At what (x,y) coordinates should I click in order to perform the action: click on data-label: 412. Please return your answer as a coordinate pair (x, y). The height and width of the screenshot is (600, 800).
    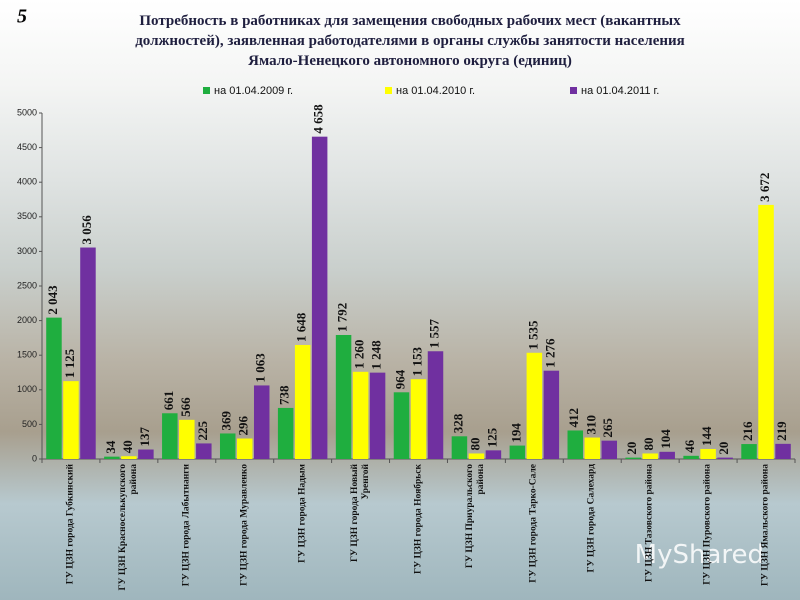
    Looking at the image, I should click on (573, 418).